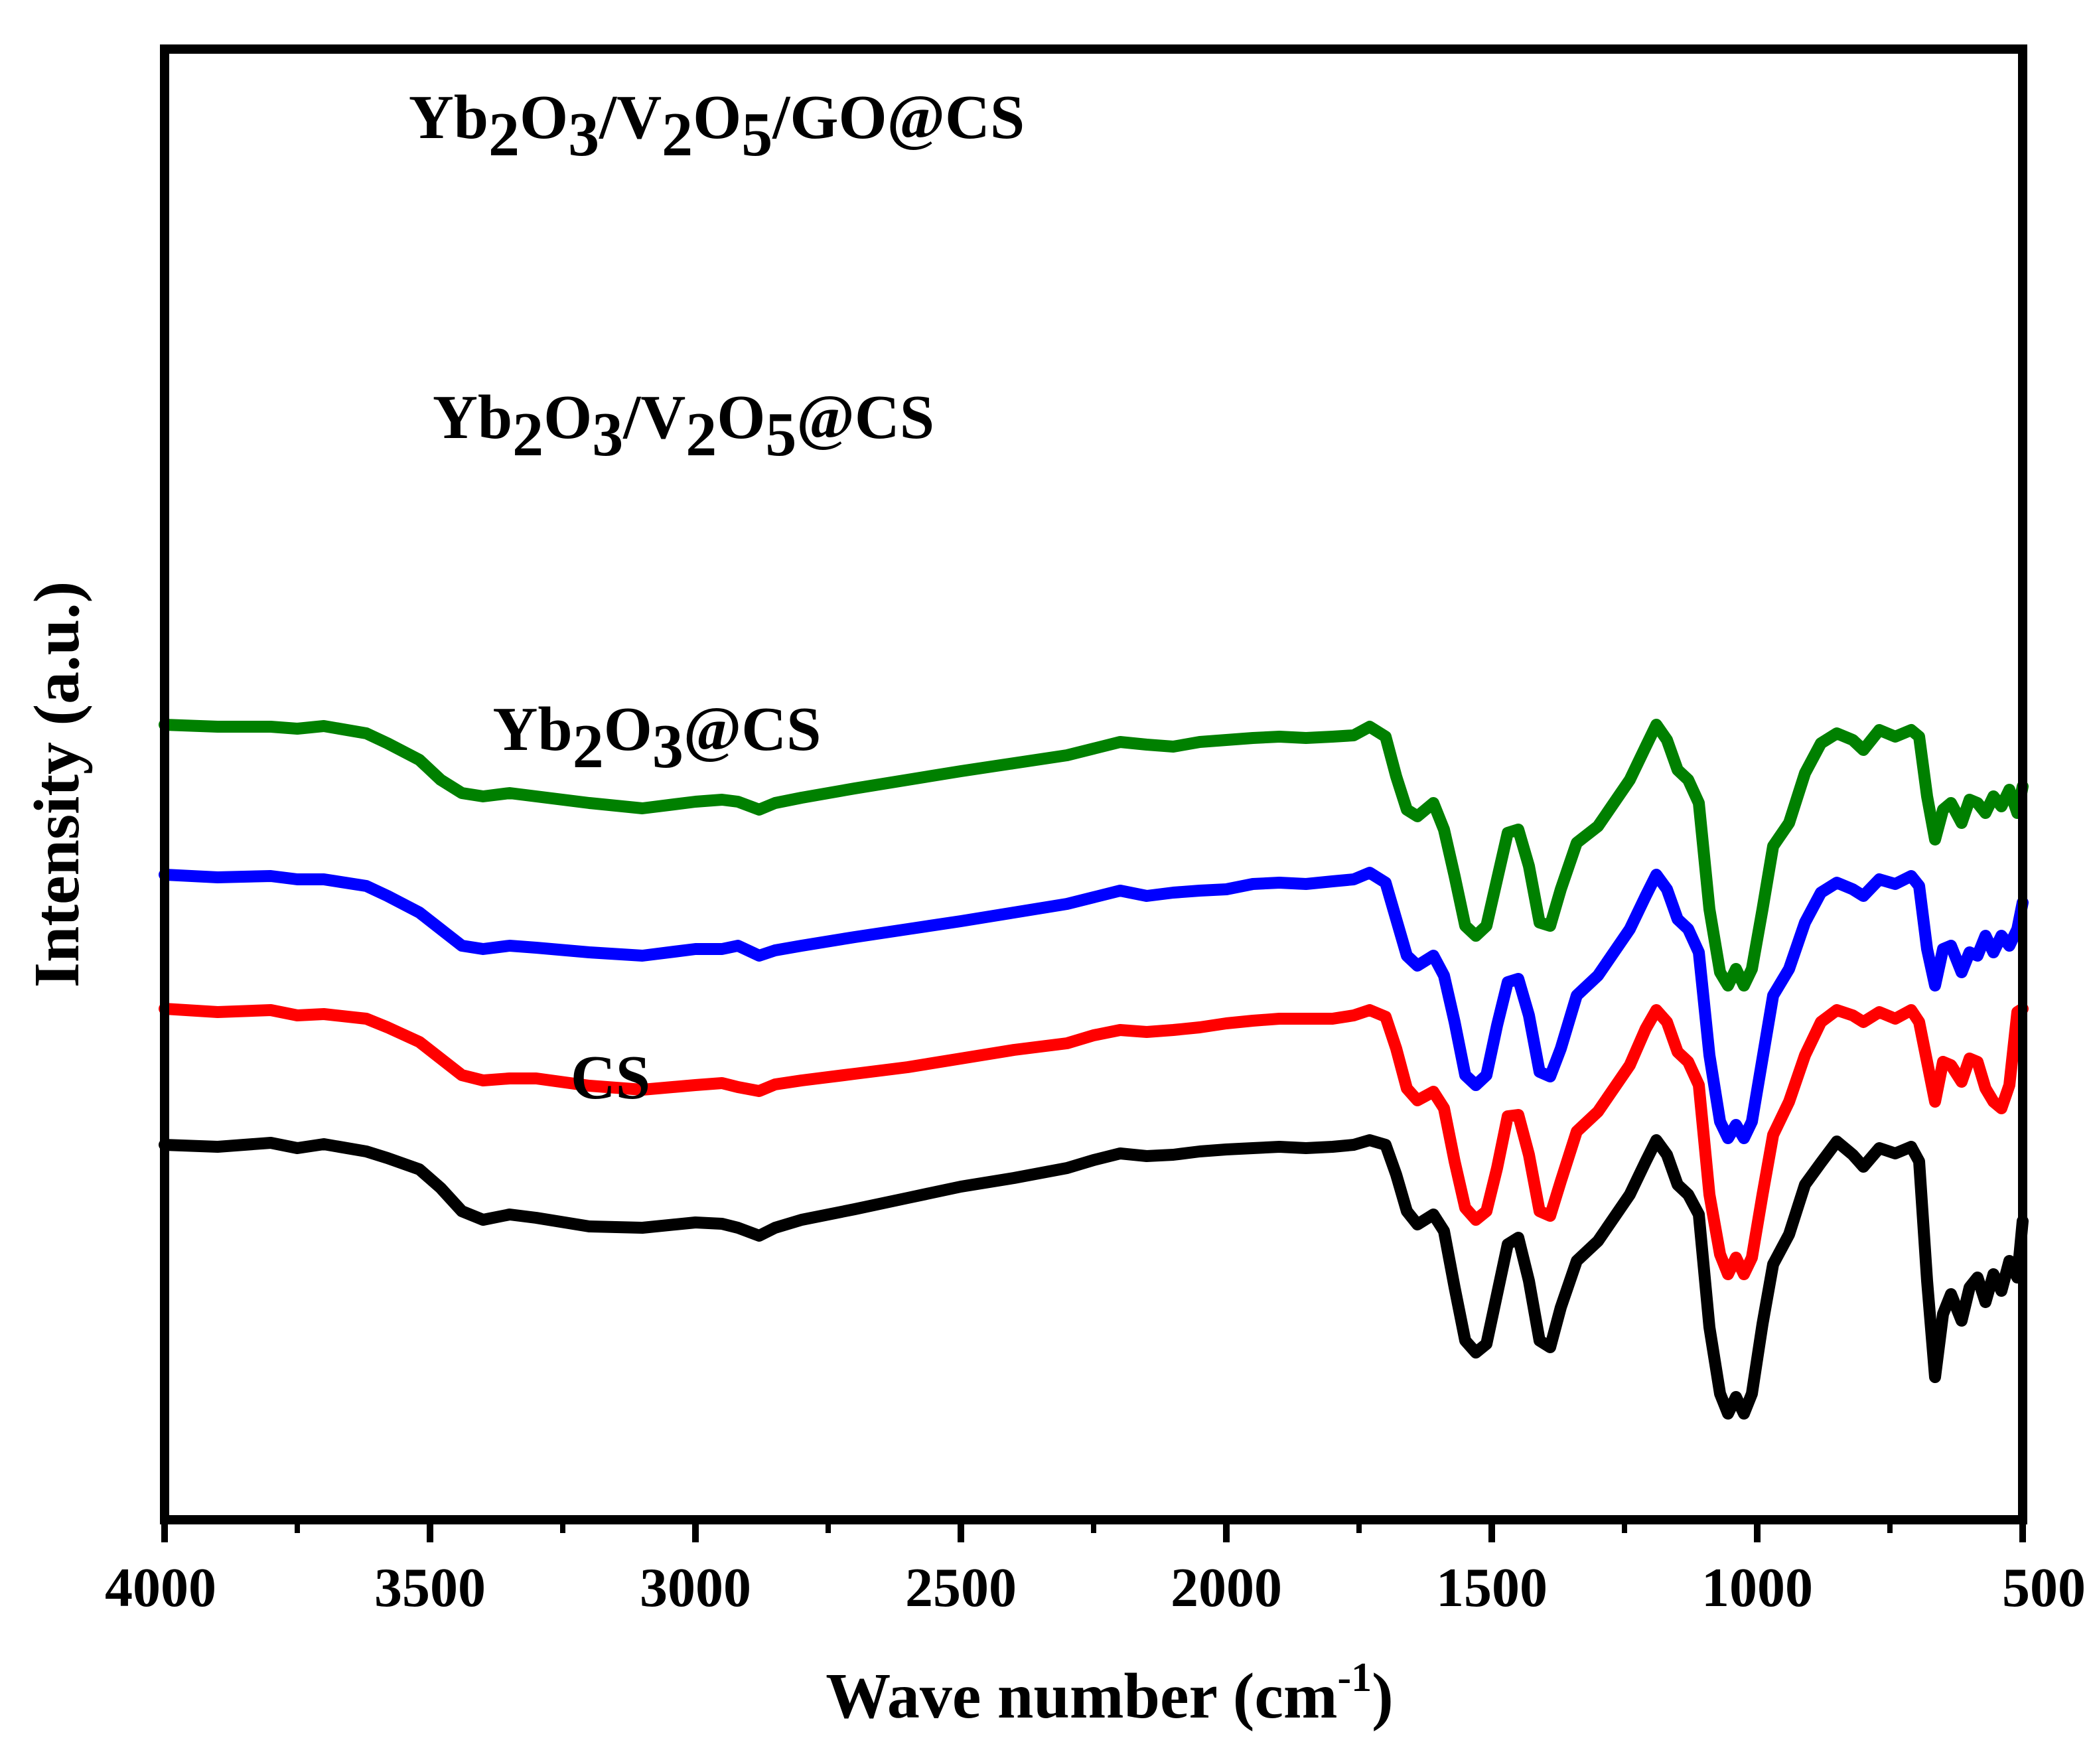  I want to click on series-line-yb2o3-v2o5-go-cs, so click(1094, 855).